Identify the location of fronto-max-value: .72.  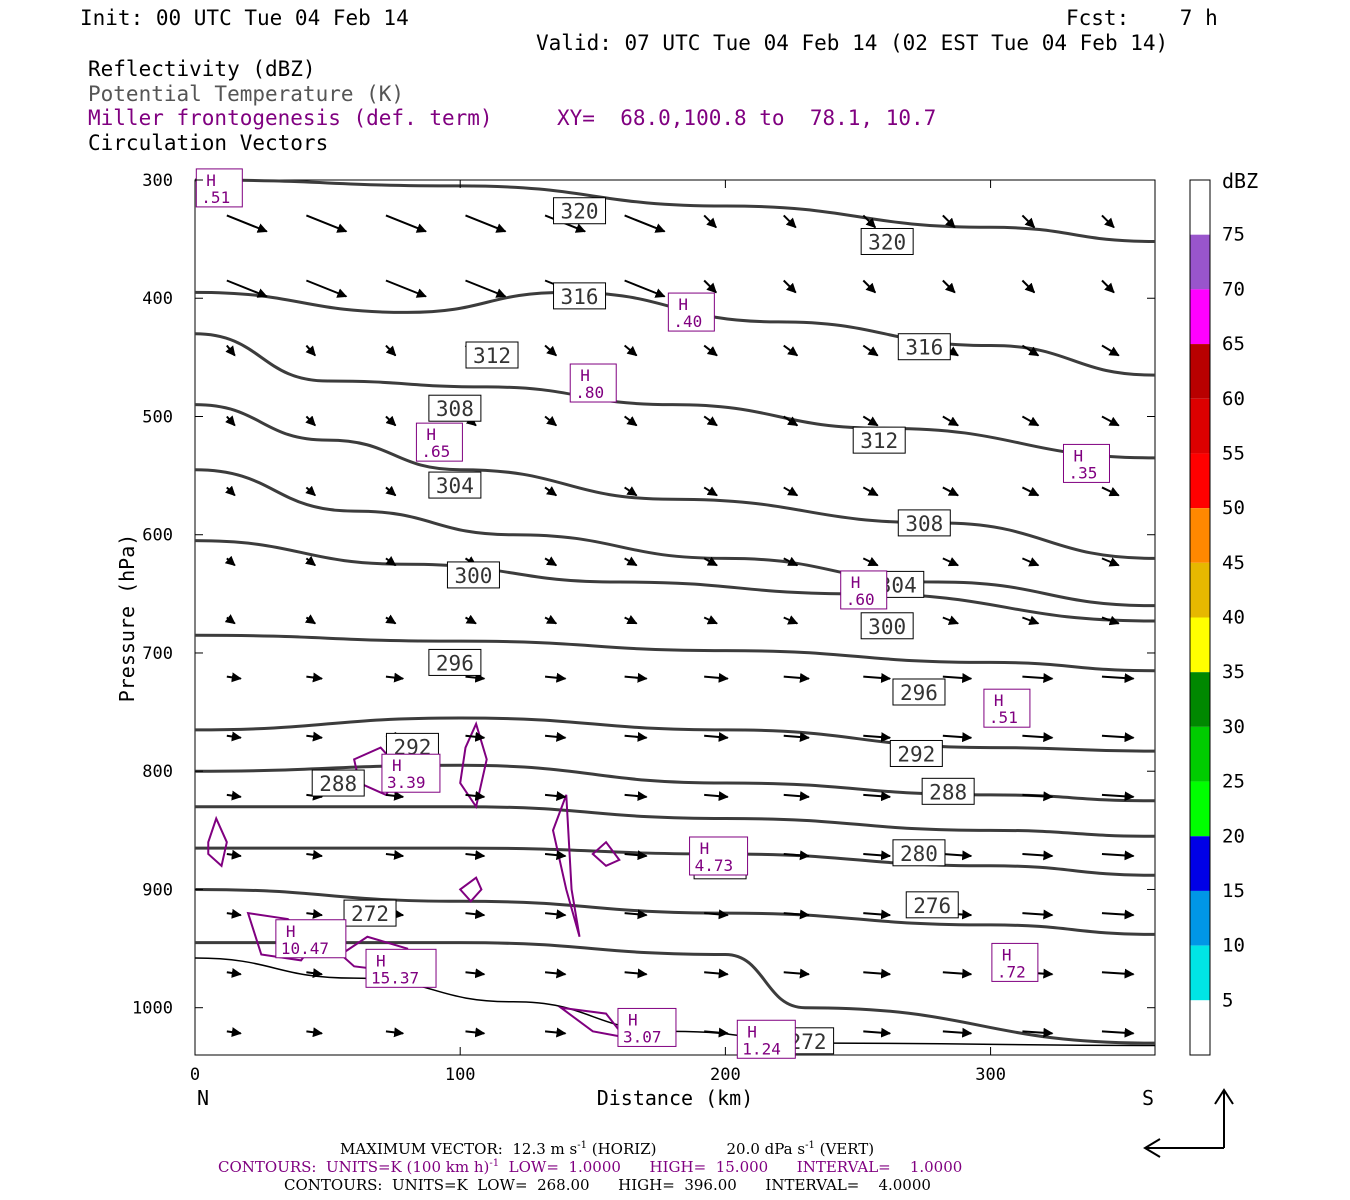
(1011, 971).